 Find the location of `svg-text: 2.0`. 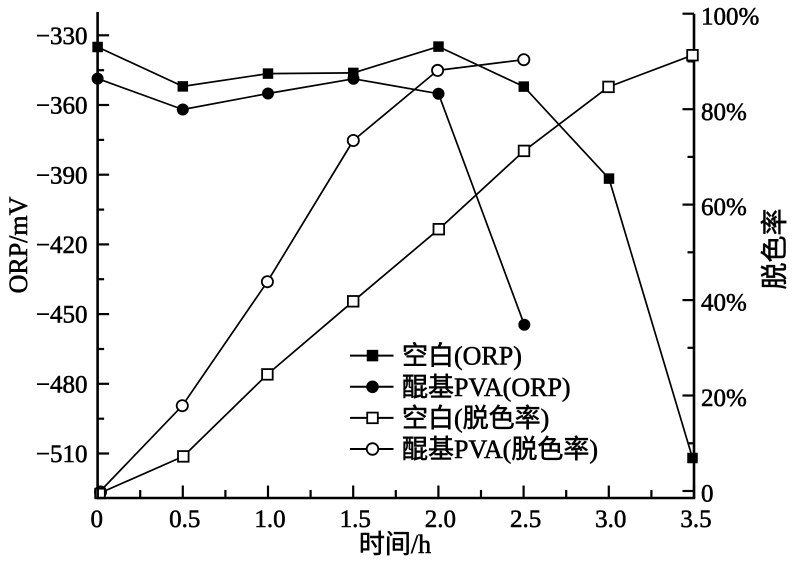

svg-text: 2.0 is located at coordinates (440, 519).